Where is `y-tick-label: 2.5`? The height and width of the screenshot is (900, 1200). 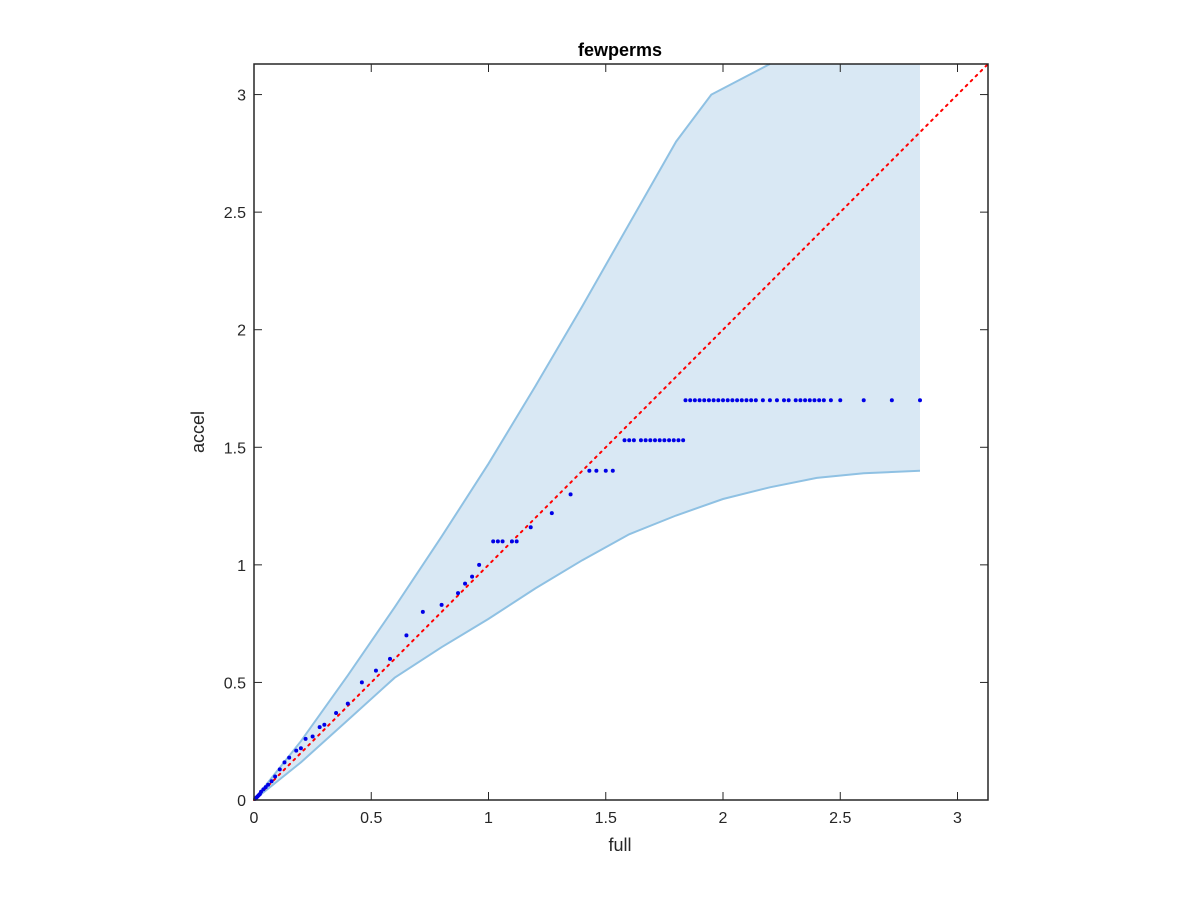
y-tick-label: 2.5 is located at coordinates (235, 213).